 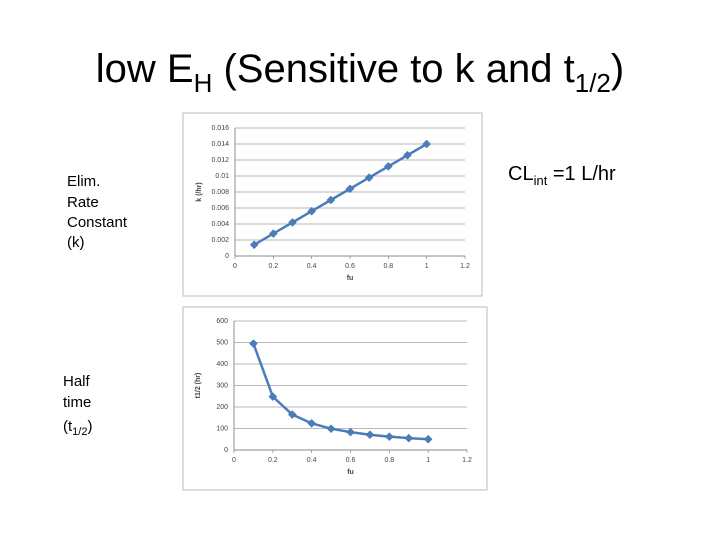 What do you see at coordinates (97, 222) in the screenshot?
I see `side-label: Constant` at bounding box center [97, 222].